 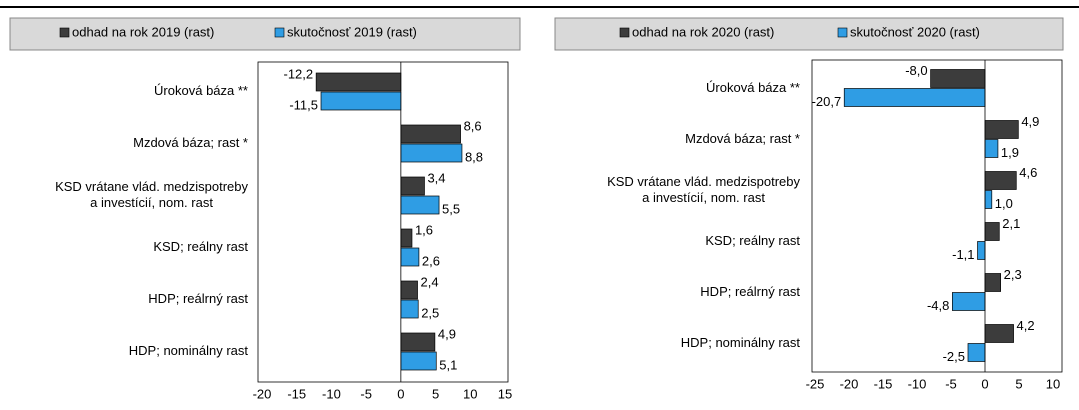 What do you see at coordinates (954, 356) in the screenshot?
I see `value-label: -2,5` at bounding box center [954, 356].